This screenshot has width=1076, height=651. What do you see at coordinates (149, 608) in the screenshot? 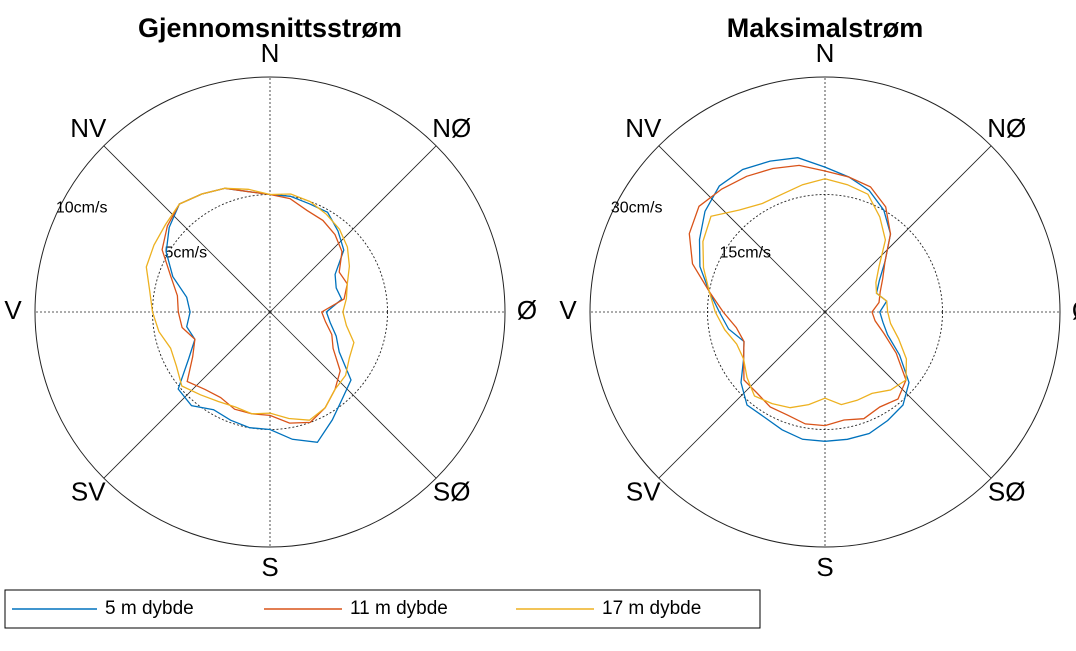
I see `legend-label: 5 m dybde` at bounding box center [149, 608].